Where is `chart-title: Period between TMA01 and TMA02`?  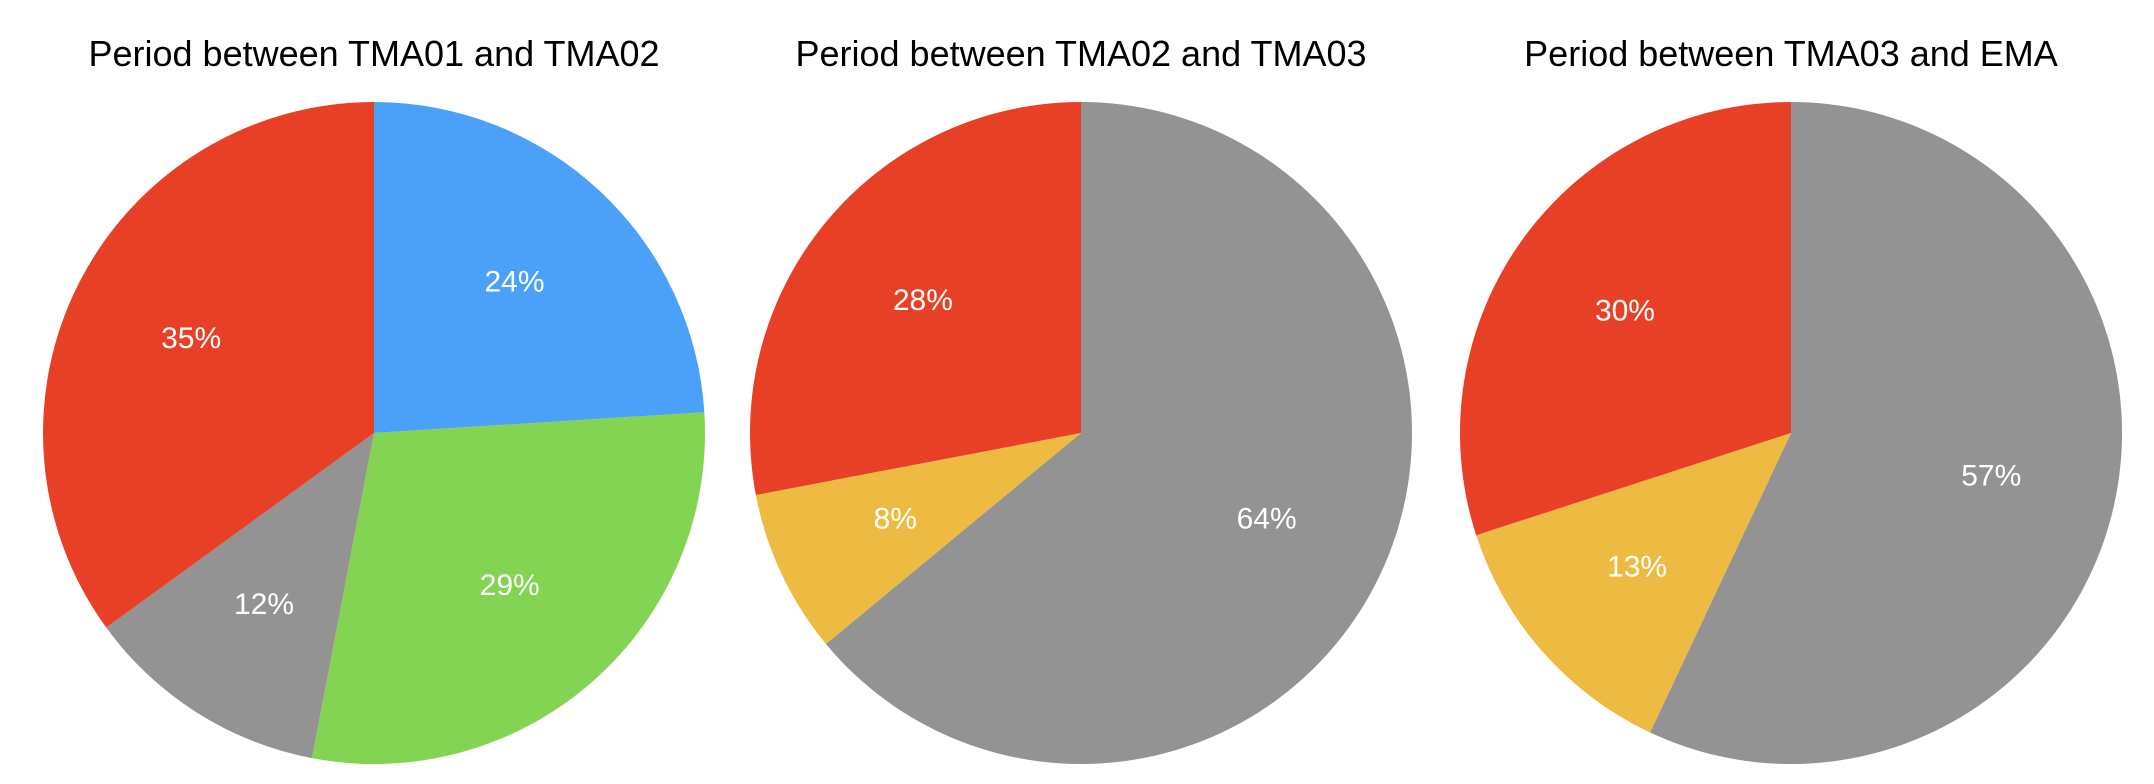
chart-title: Period between TMA01 and TMA02 is located at coordinates (374, 53).